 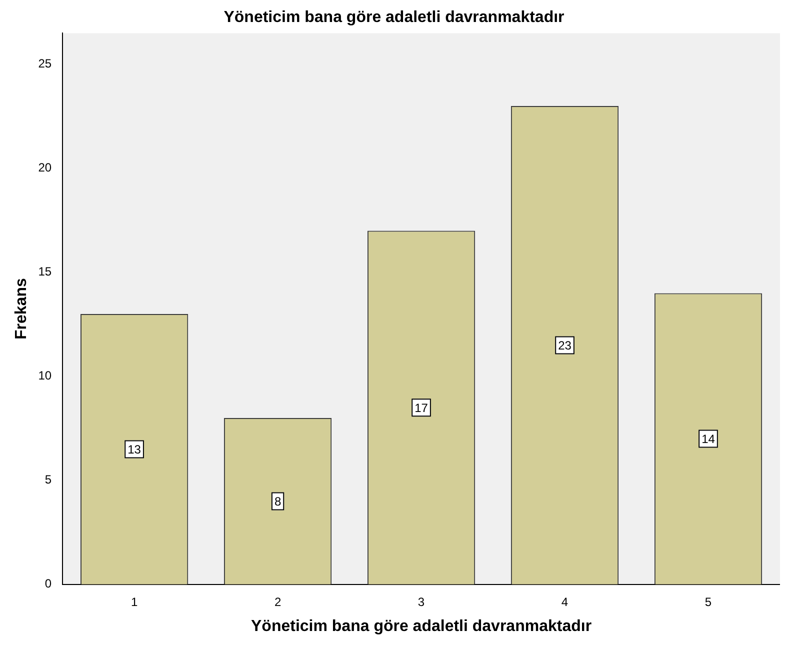 I want to click on data-label: 23, so click(x=565, y=345).